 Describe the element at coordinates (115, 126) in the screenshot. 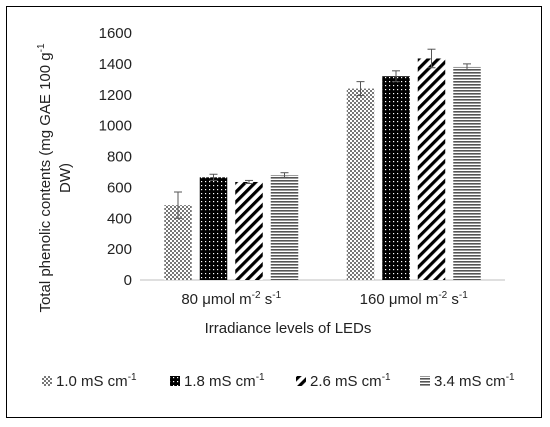

I see `y-tick-label: 1000` at that location.